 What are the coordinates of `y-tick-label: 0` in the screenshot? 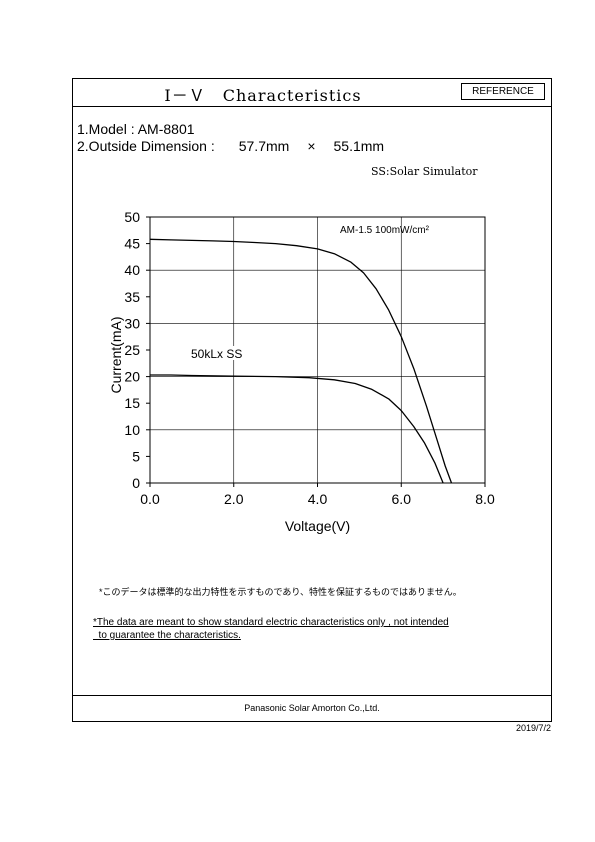 It's located at (136, 483).